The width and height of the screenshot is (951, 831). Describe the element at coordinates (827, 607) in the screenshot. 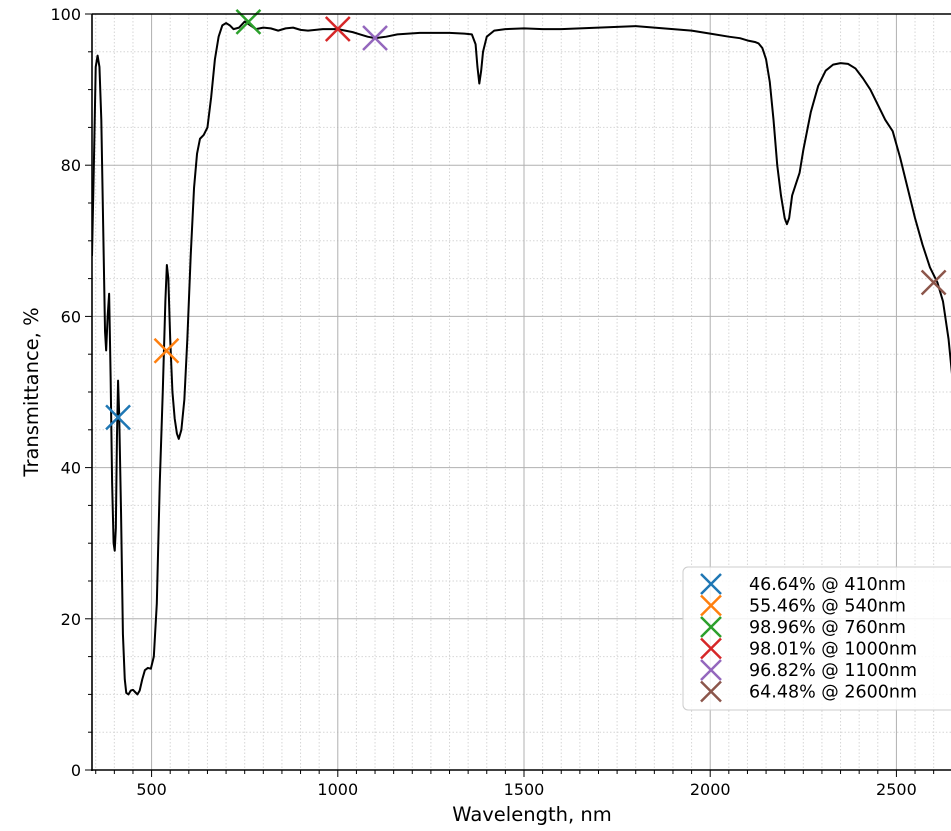

I see `legend-entry-label: 55.46% @ 540nm` at that location.